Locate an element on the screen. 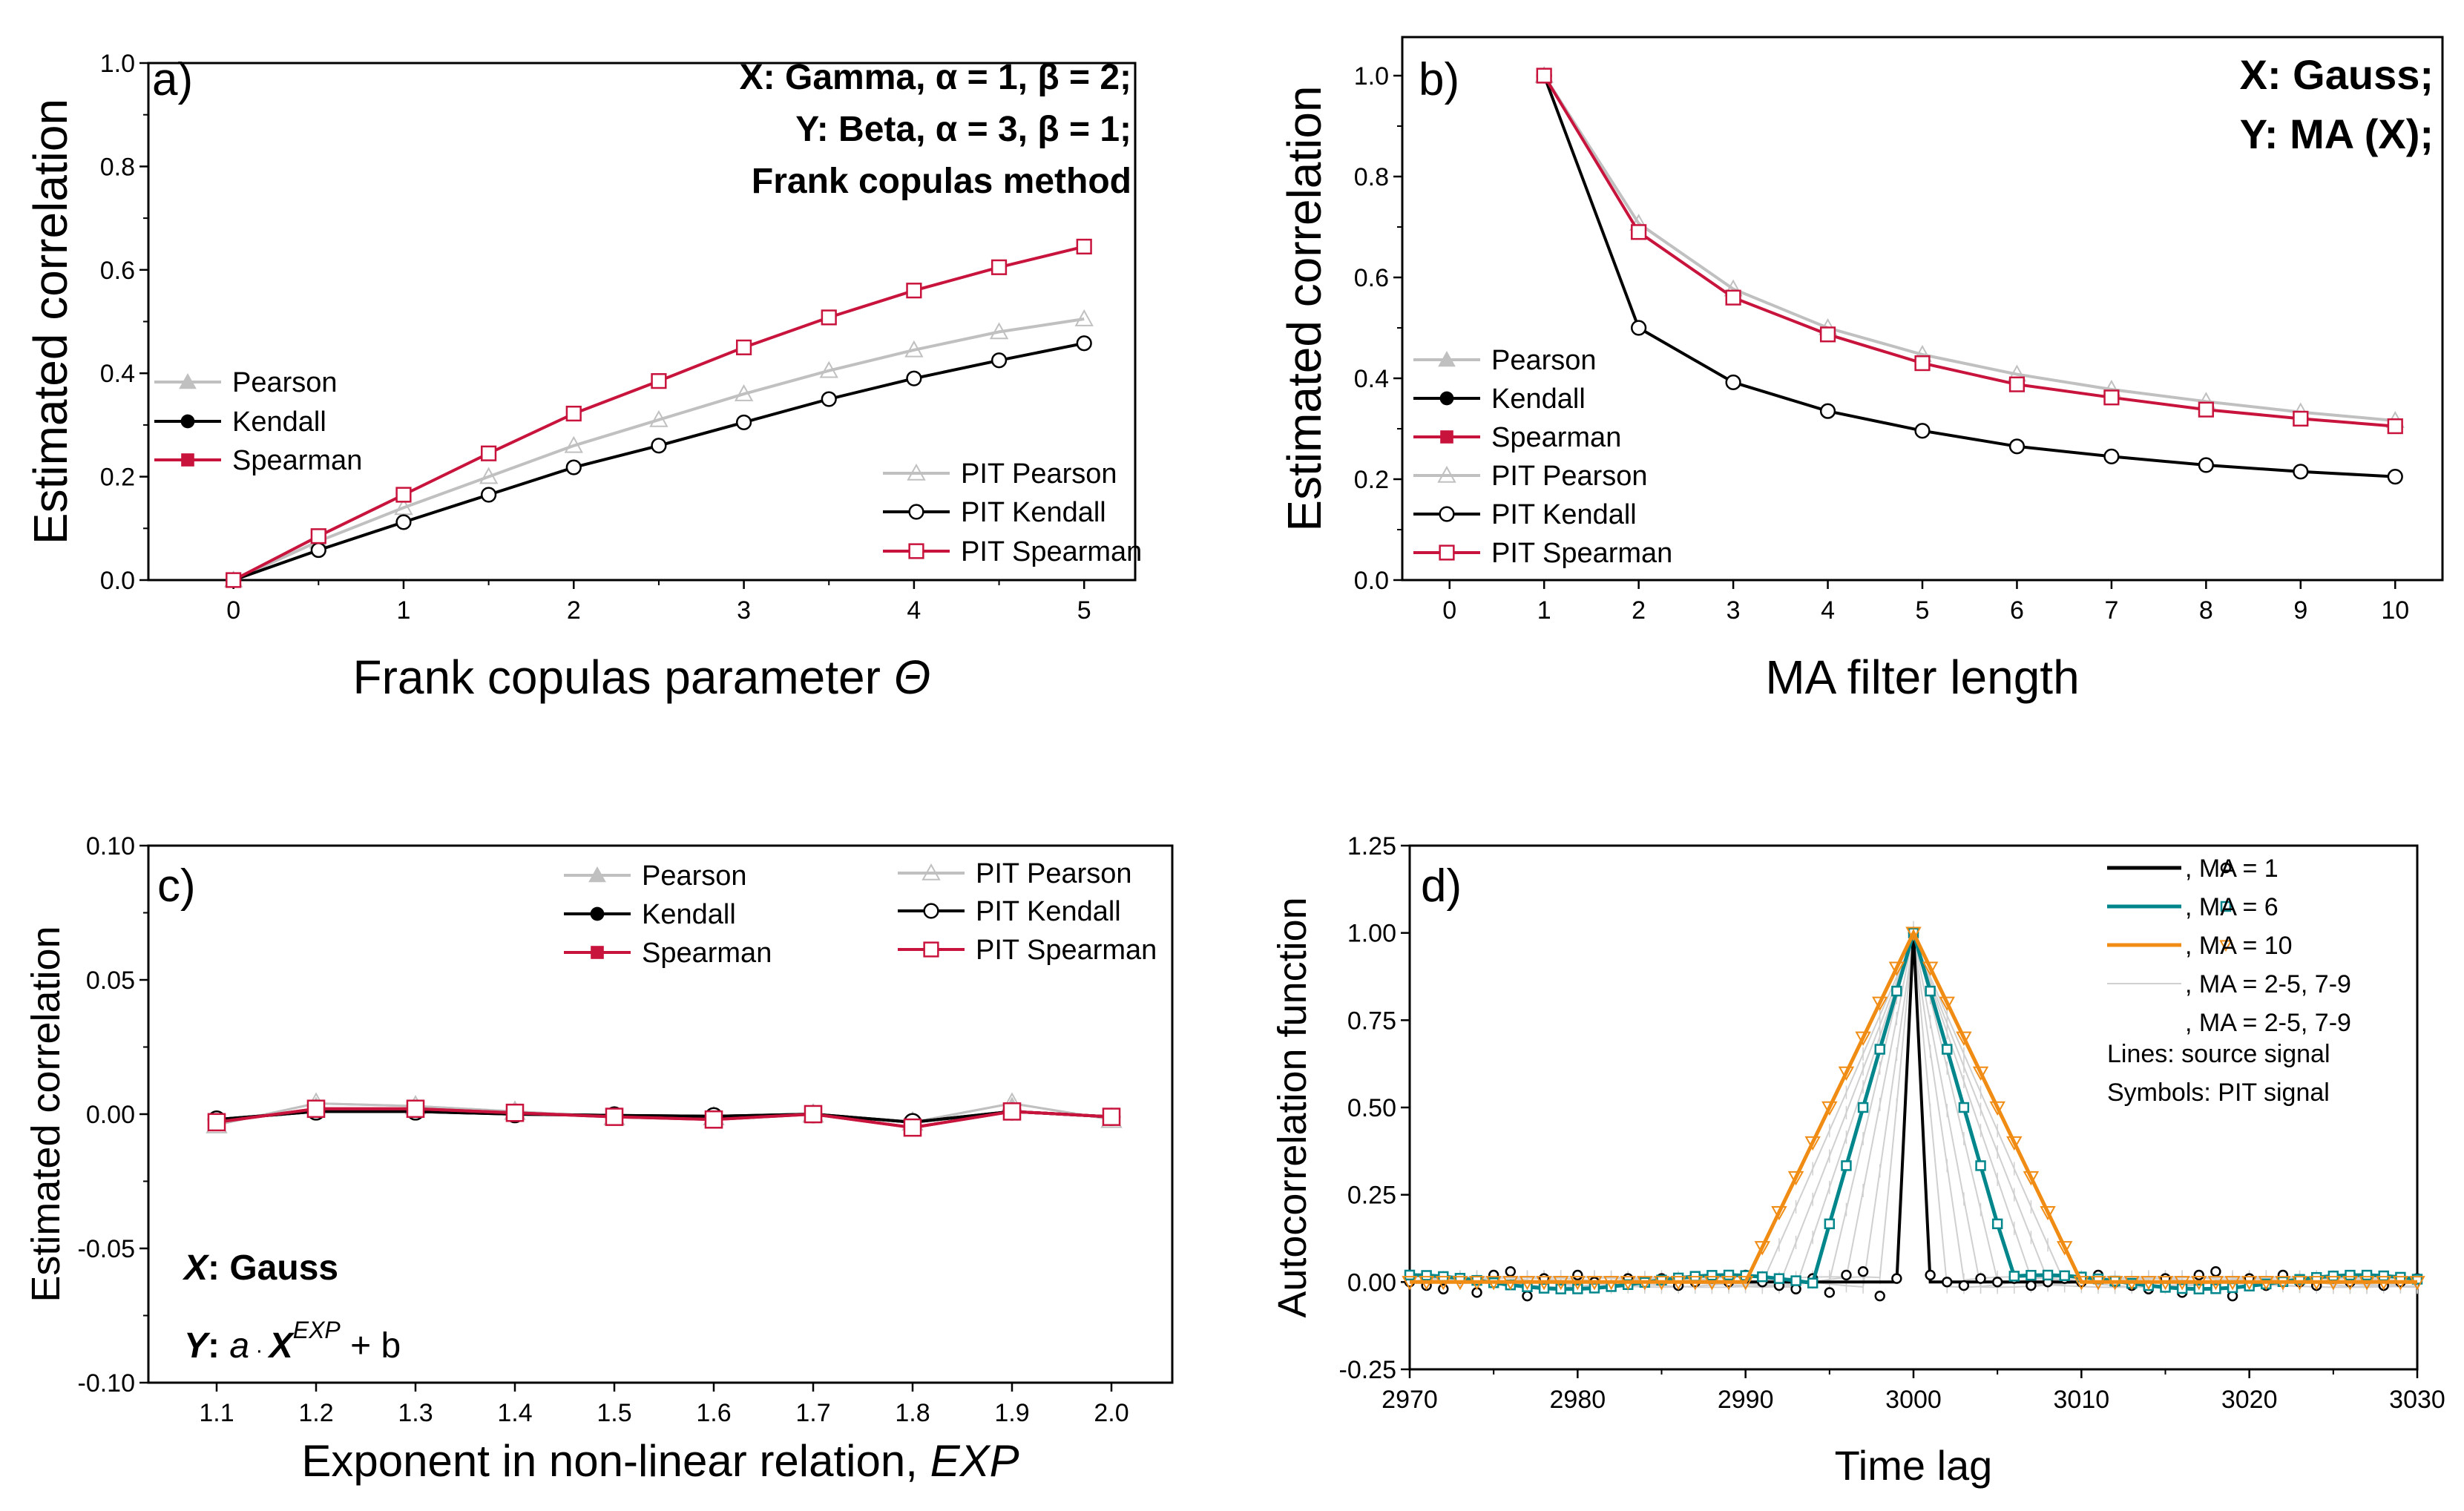 Image resolution: width=2464 pixels, height=1511 pixels. y-tick-label: -0.10 is located at coordinates (107, 1383).